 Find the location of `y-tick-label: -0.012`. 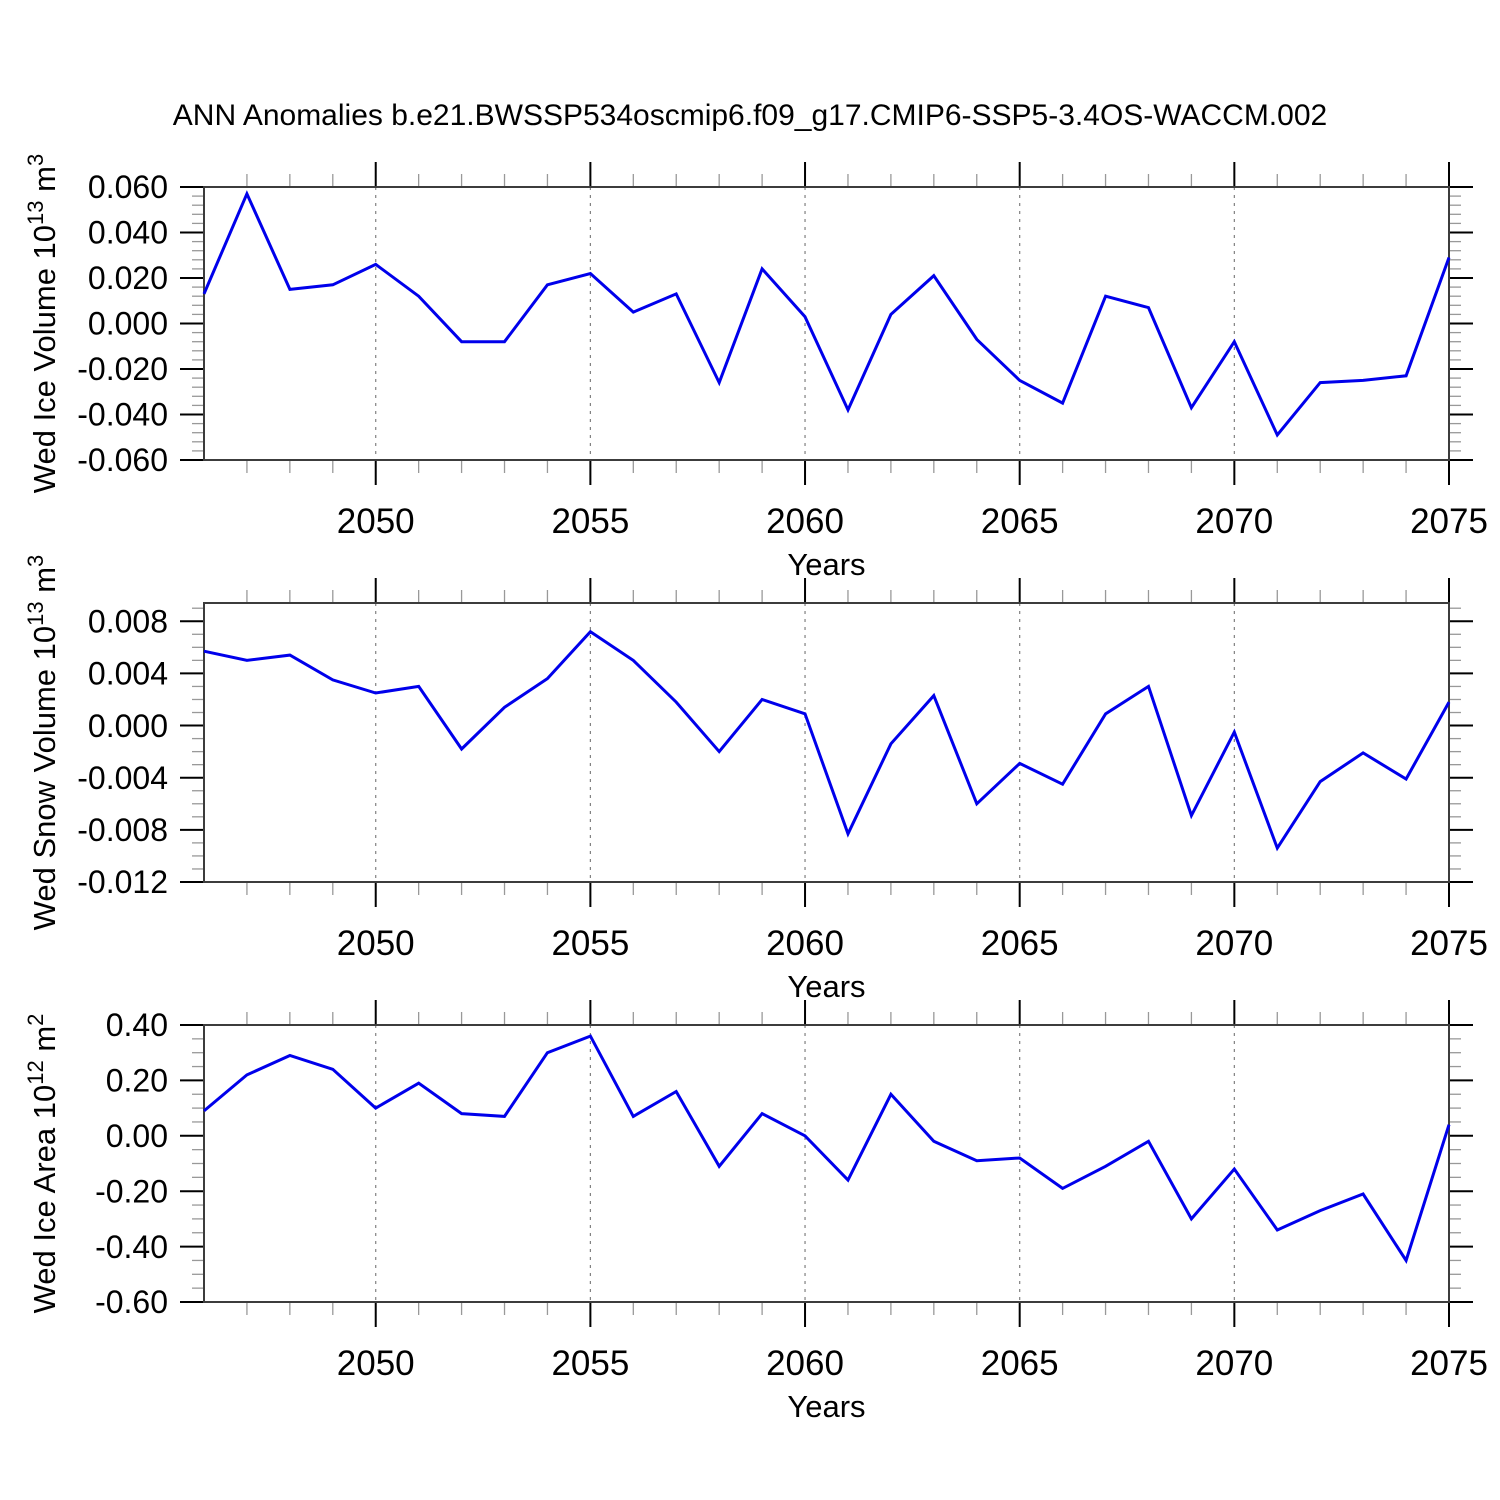

y-tick-label: -0.012 is located at coordinates (122, 882).